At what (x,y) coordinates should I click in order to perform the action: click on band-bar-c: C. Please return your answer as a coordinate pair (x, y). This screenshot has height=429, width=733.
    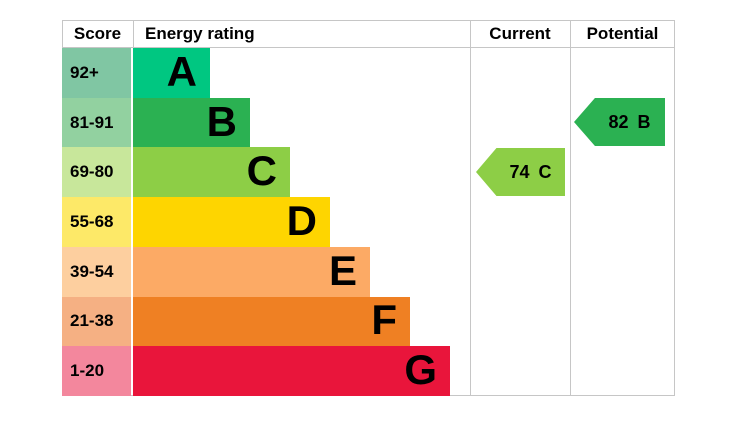
    Looking at the image, I should click on (211, 172).